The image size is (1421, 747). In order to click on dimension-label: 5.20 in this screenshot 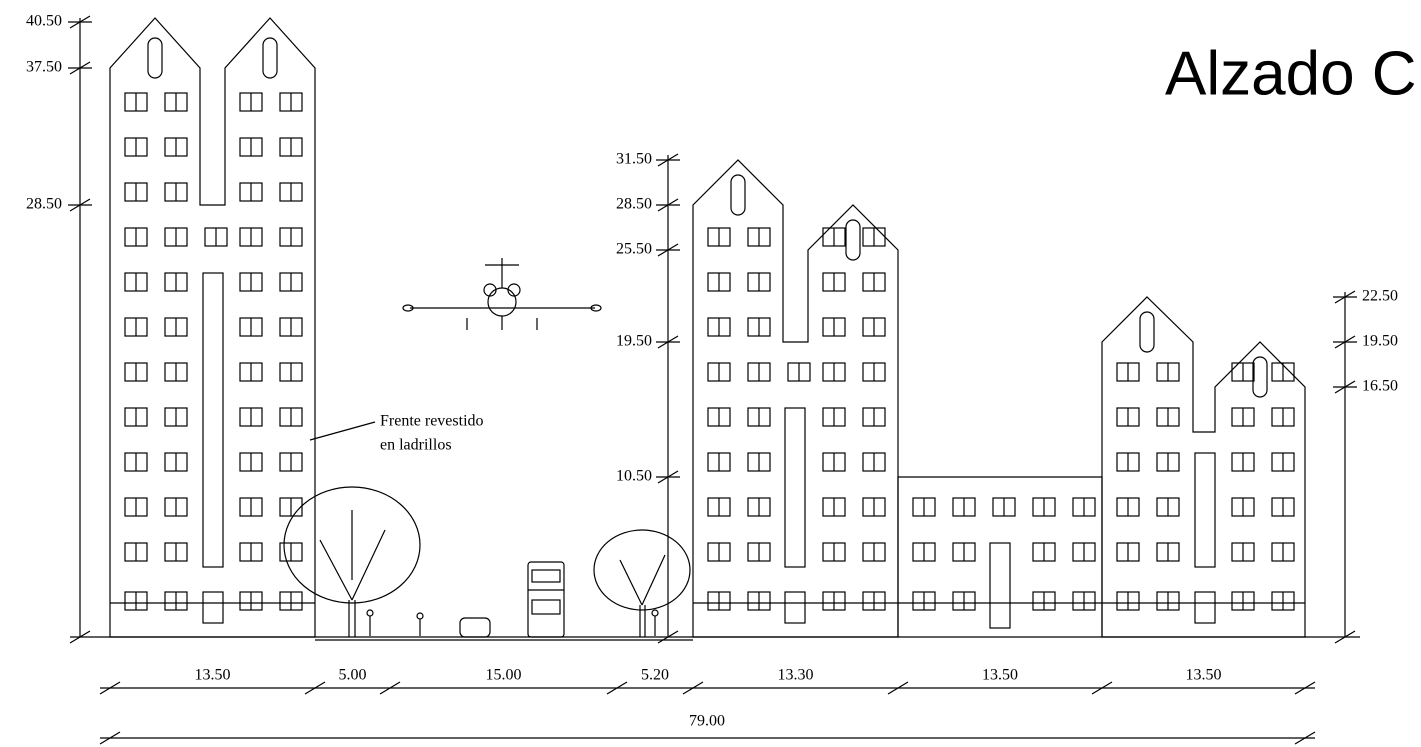, I will do `click(655, 675)`.